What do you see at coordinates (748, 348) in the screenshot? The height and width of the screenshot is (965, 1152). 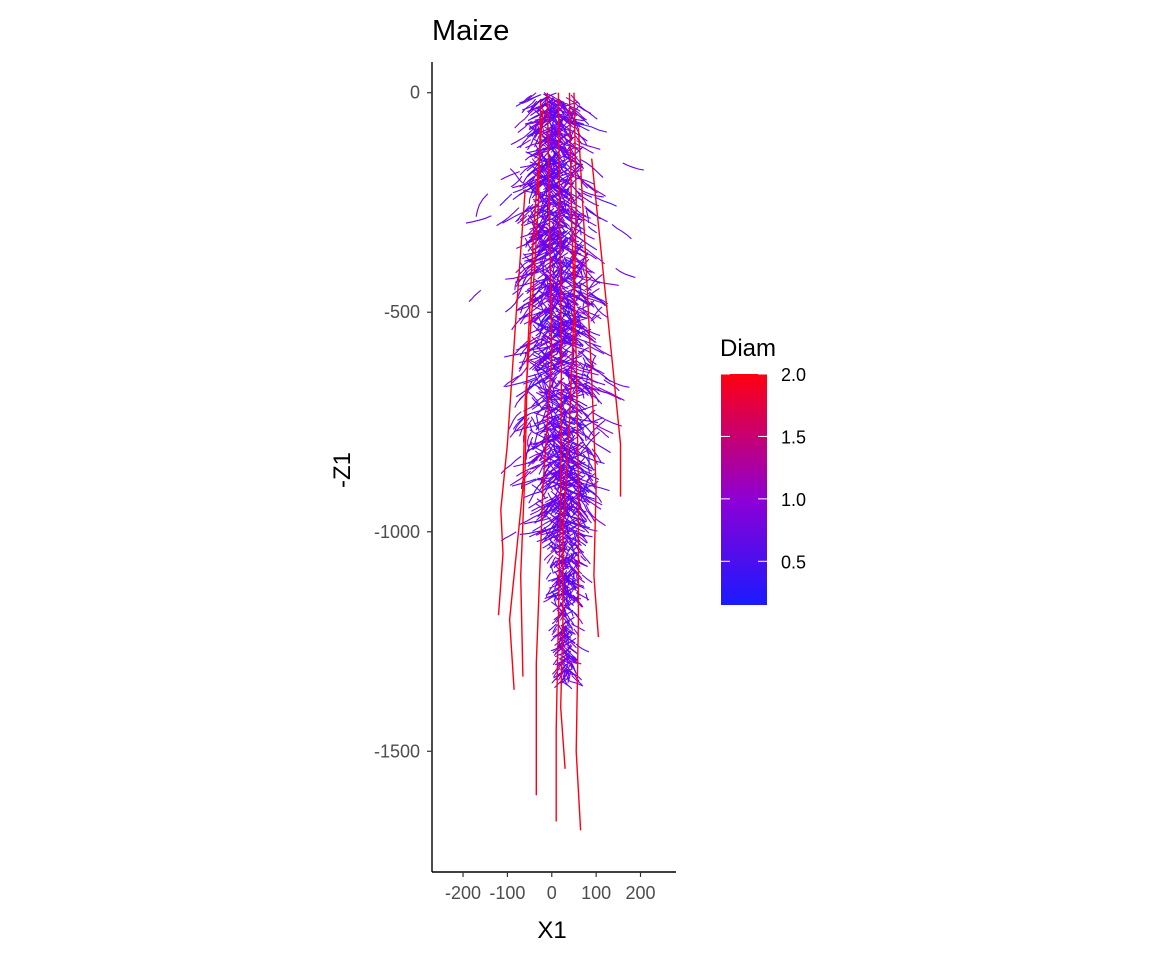 I see `legend-title: Diam` at bounding box center [748, 348].